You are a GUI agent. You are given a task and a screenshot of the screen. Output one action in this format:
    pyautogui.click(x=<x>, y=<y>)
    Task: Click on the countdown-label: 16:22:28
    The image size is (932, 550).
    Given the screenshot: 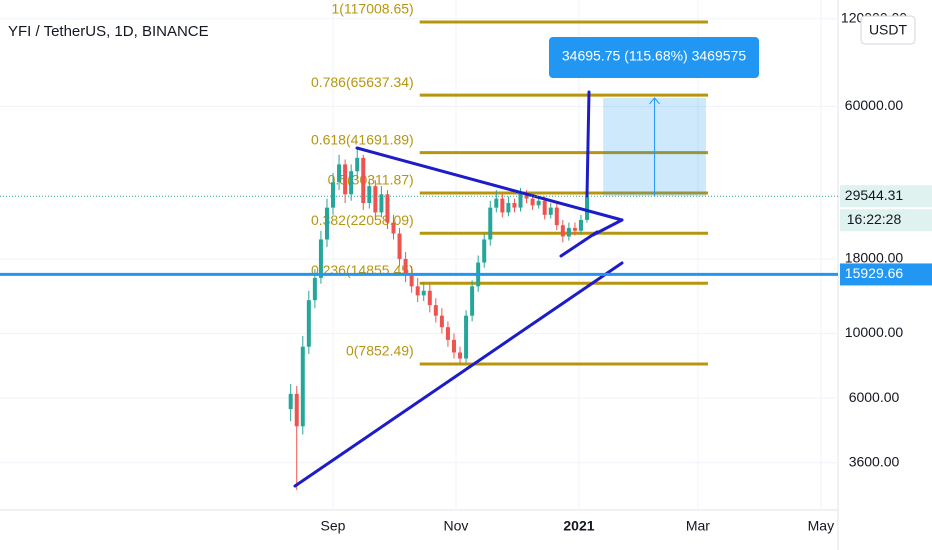 What is the action you would take?
    pyautogui.click(x=874, y=219)
    